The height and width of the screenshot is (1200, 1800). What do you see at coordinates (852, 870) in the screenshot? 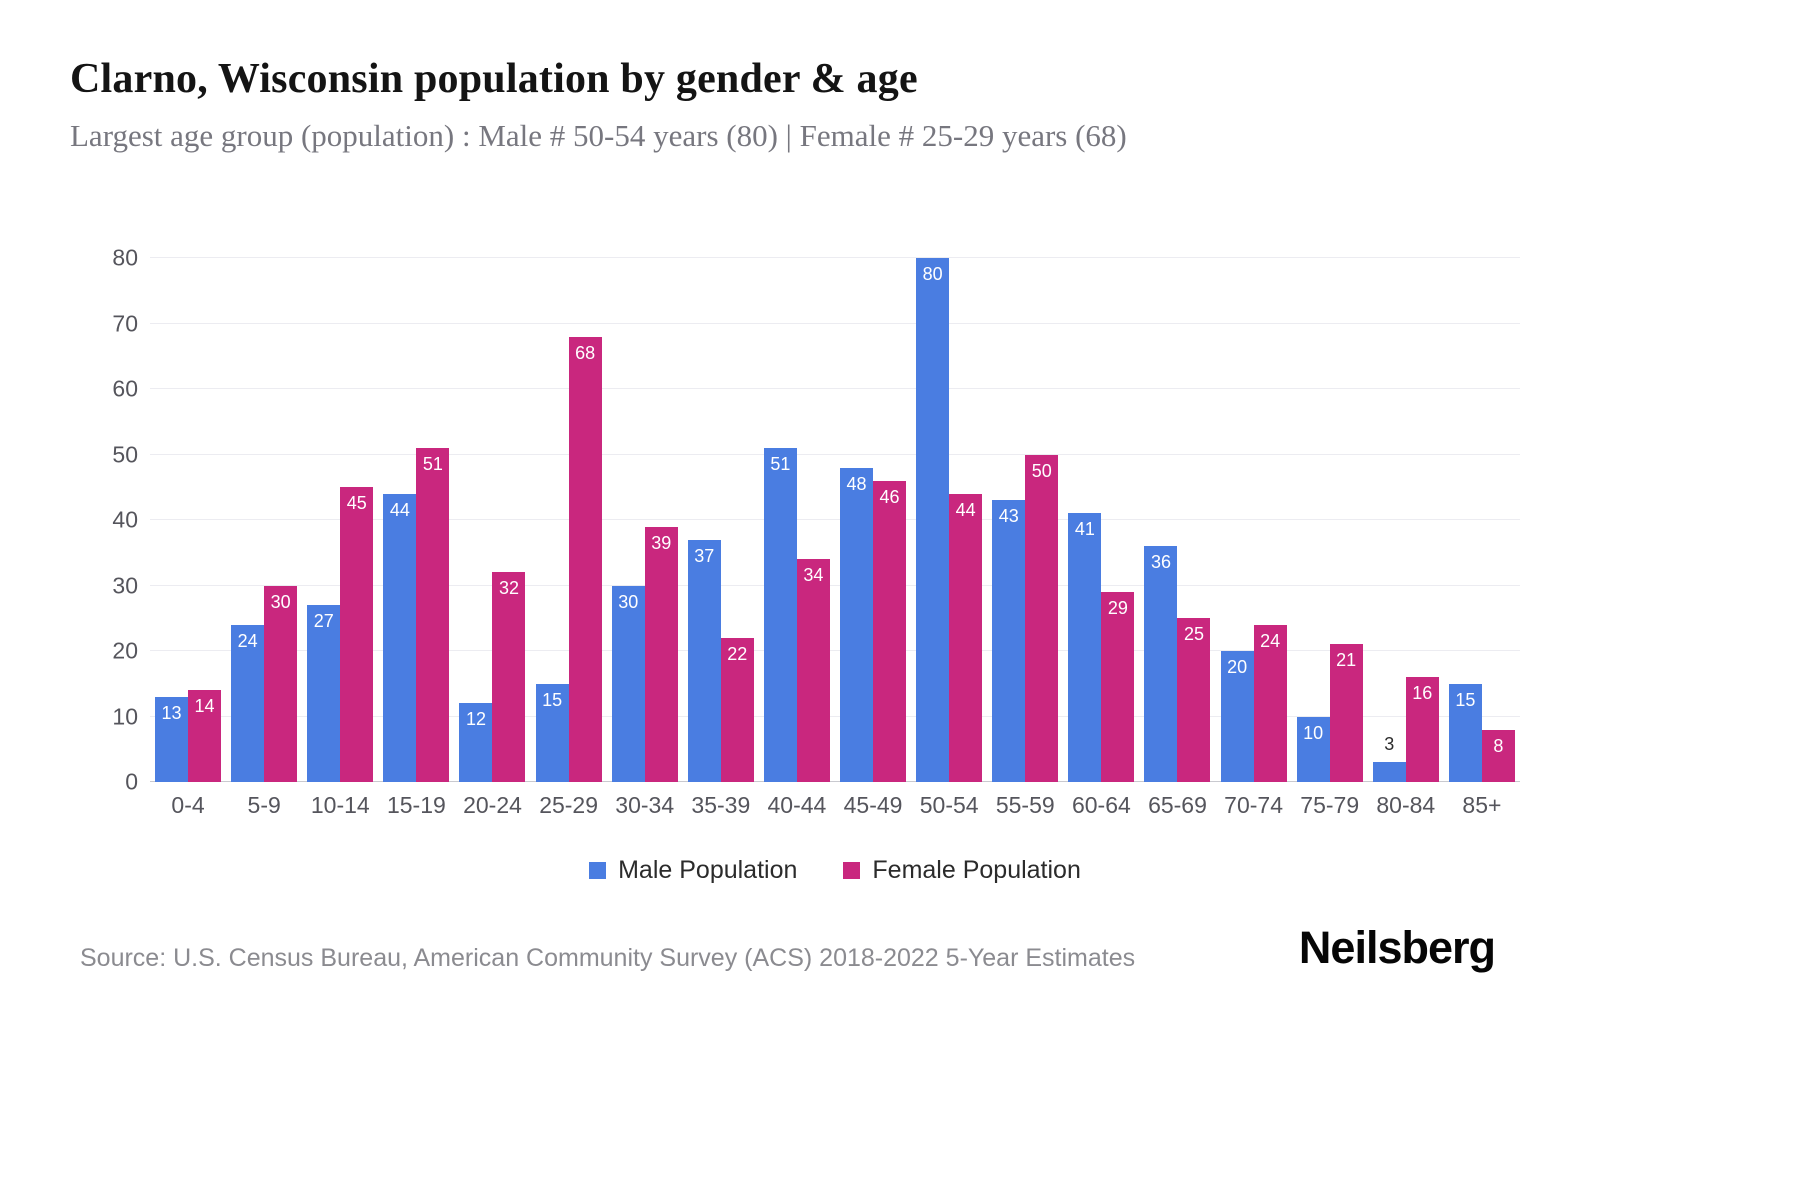
I see `female-legend-swatch-icon` at bounding box center [852, 870].